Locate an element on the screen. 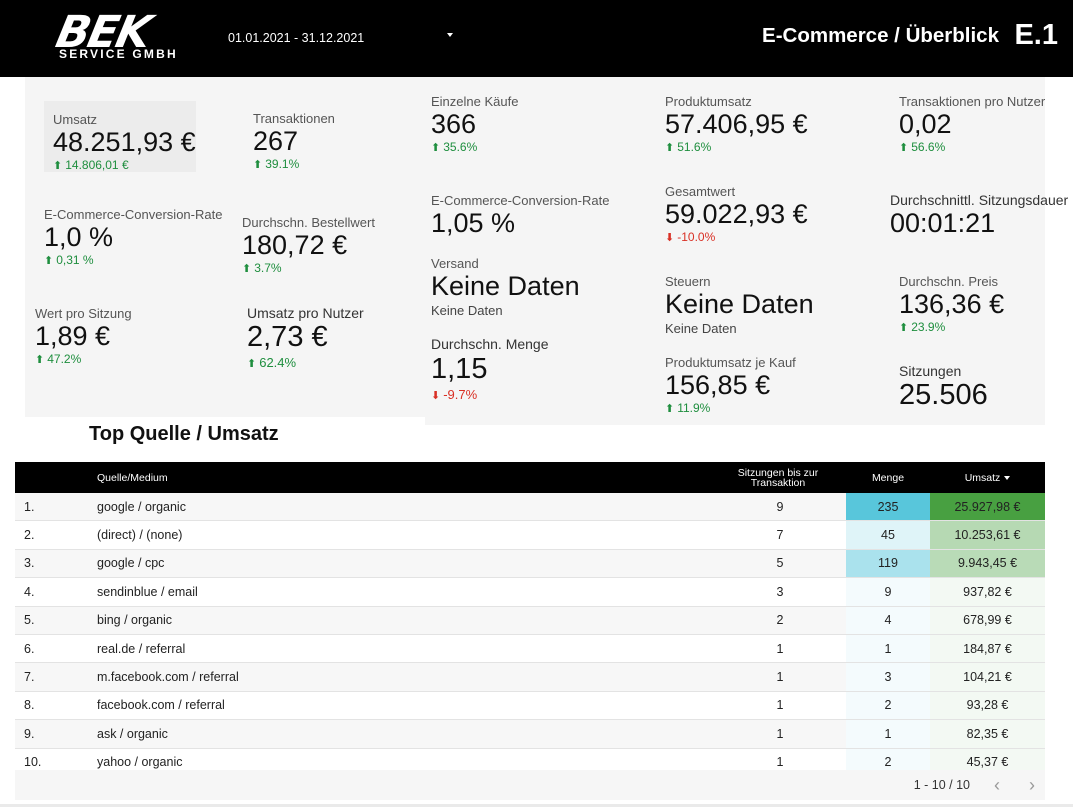 The image size is (1073, 807). section-title-bar is located at coordinates (187, 420).